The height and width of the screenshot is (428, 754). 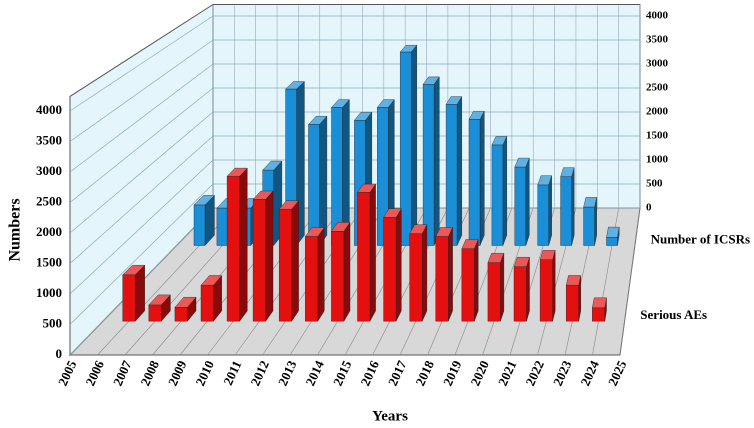 What do you see at coordinates (49, 170) in the screenshot?
I see `y-tick-label: 3000` at bounding box center [49, 170].